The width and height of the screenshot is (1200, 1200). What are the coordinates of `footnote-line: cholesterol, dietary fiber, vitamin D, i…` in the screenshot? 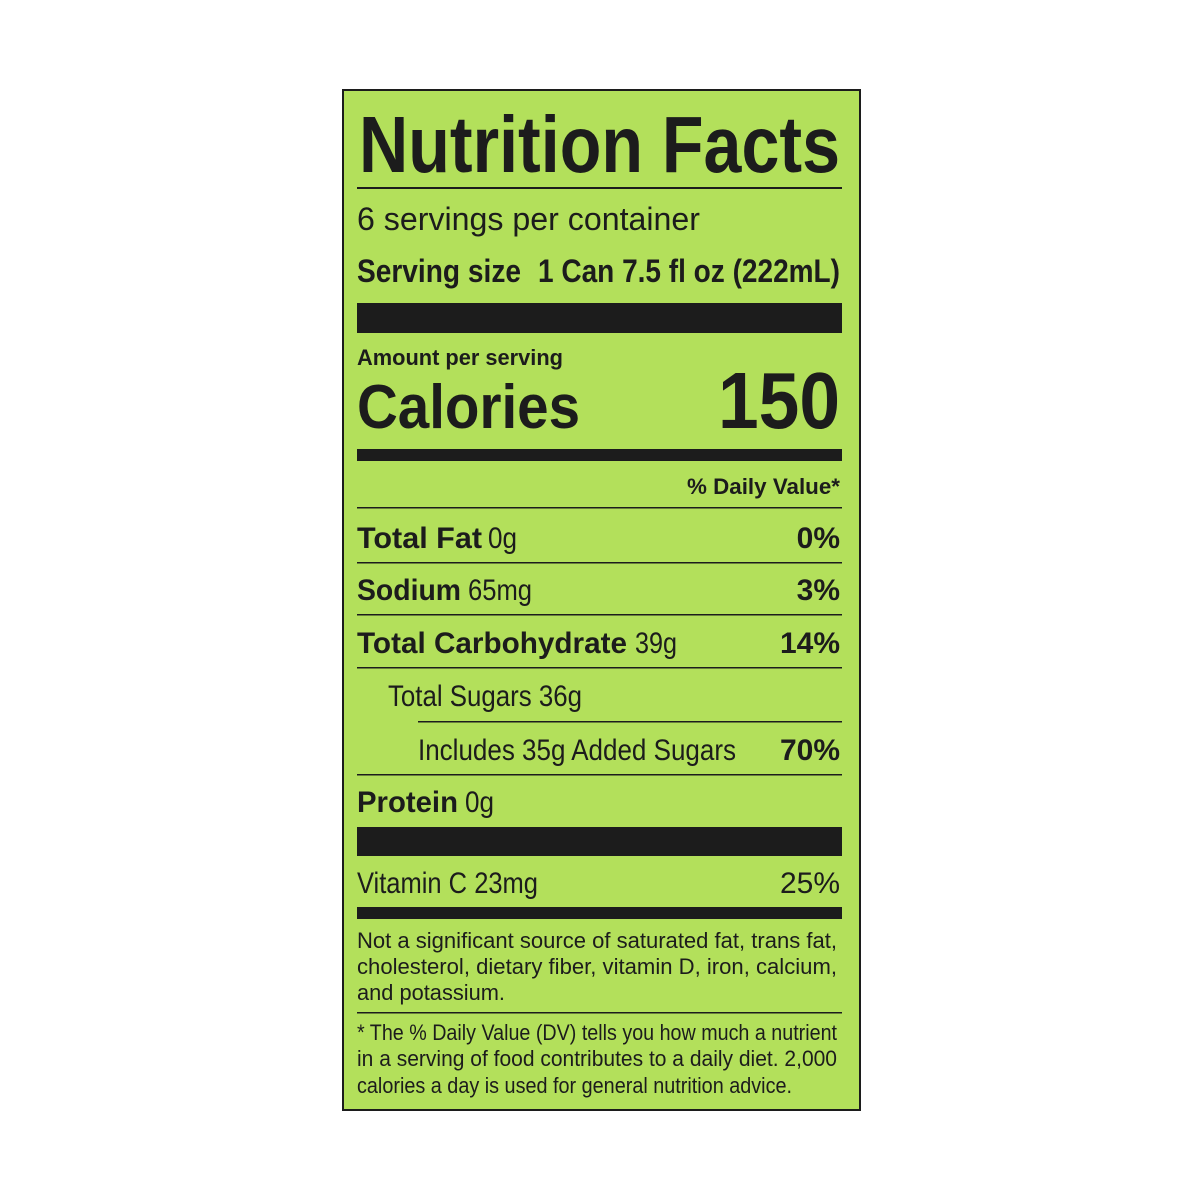 It's located at (597, 966).